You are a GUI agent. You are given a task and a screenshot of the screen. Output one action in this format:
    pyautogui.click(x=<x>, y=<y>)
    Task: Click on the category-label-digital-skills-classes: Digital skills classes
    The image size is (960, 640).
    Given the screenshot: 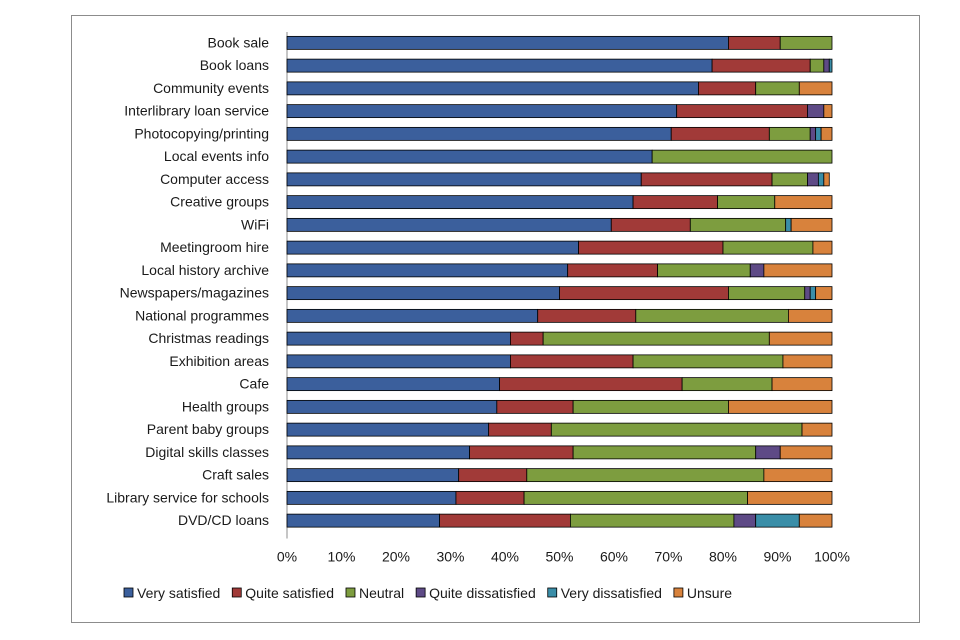 What is the action you would take?
    pyautogui.click(x=207, y=452)
    